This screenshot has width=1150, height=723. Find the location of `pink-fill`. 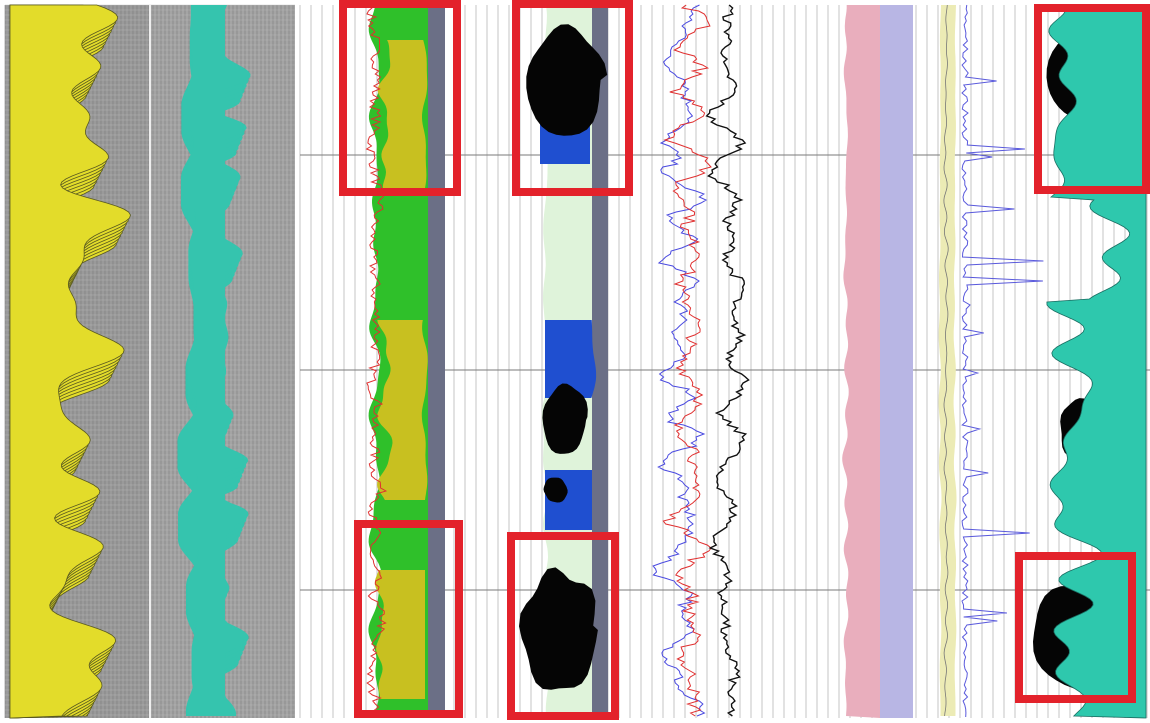

pink-fill is located at coordinates (861, 361).